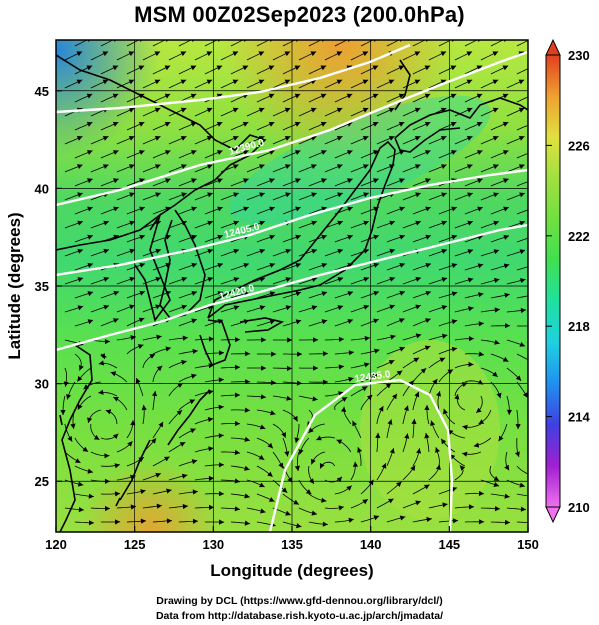  I want to click on x-tick-label: 135, so click(292, 544).